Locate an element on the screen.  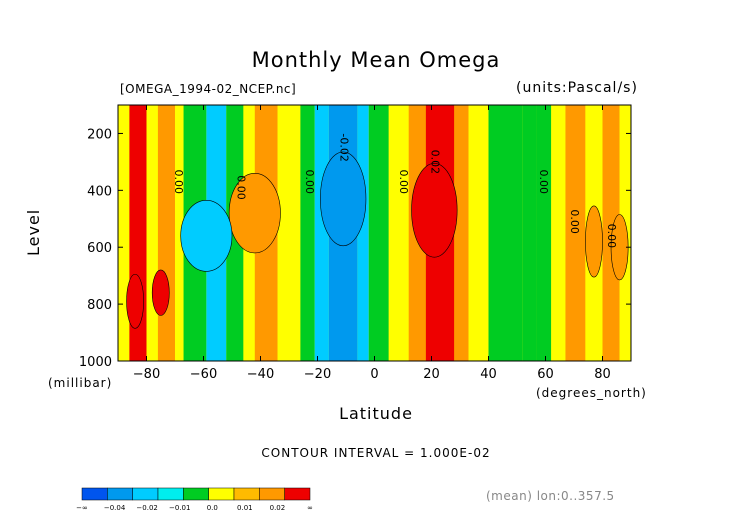
x-tick-label: 0 is located at coordinates (374, 374).